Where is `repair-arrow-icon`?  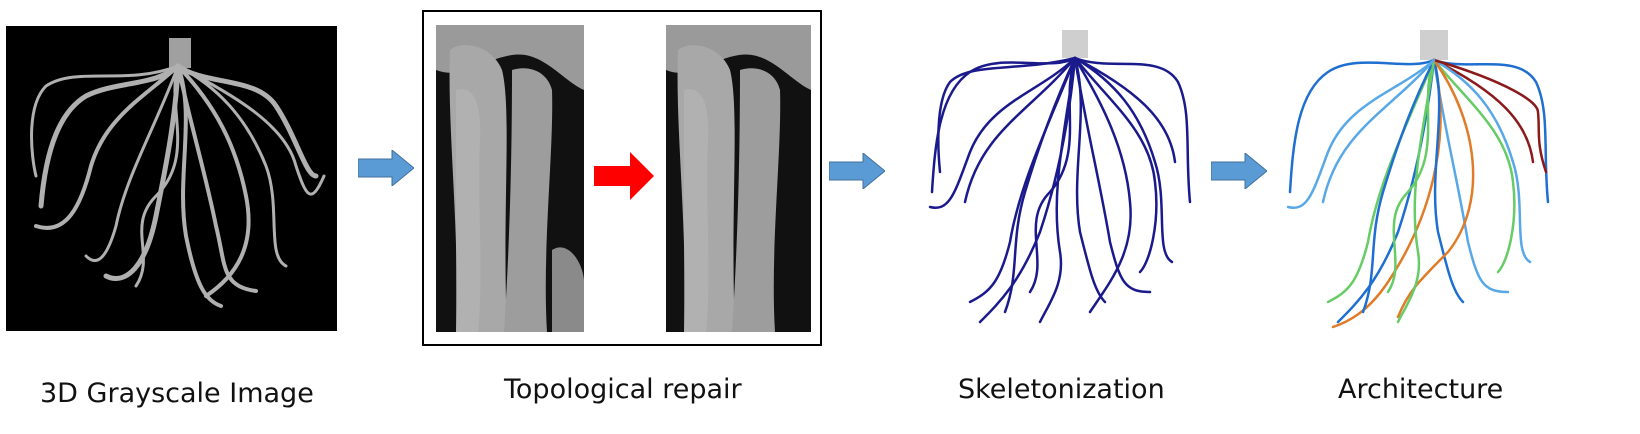
repair-arrow-icon is located at coordinates (624, 176).